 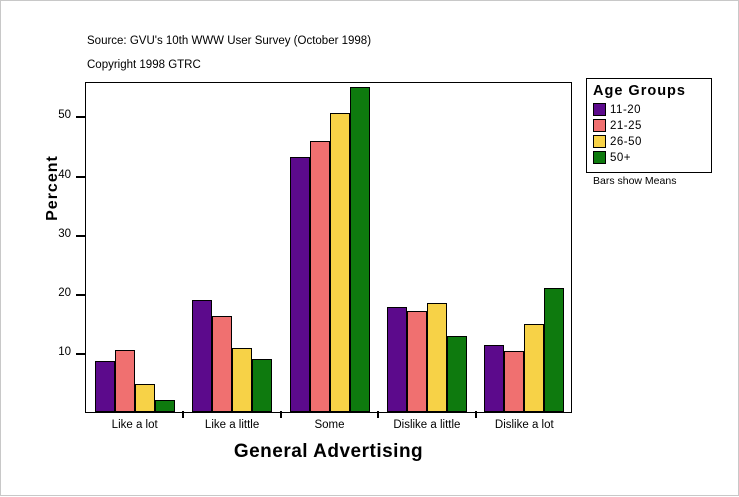 What do you see at coordinates (524, 425) in the screenshot?
I see `x-axis-category-label: Dislike a lot` at bounding box center [524, 425].